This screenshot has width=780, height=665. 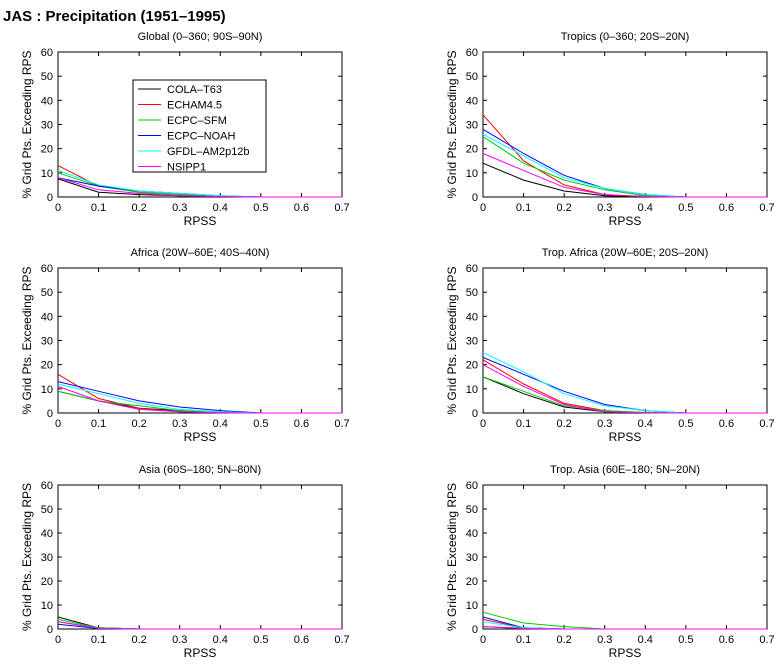 What do you see at coordinates (208, 152) in the screenshot?
I see `legend-label: GFDL–AM2p12b` at bounding box center [208, 152].